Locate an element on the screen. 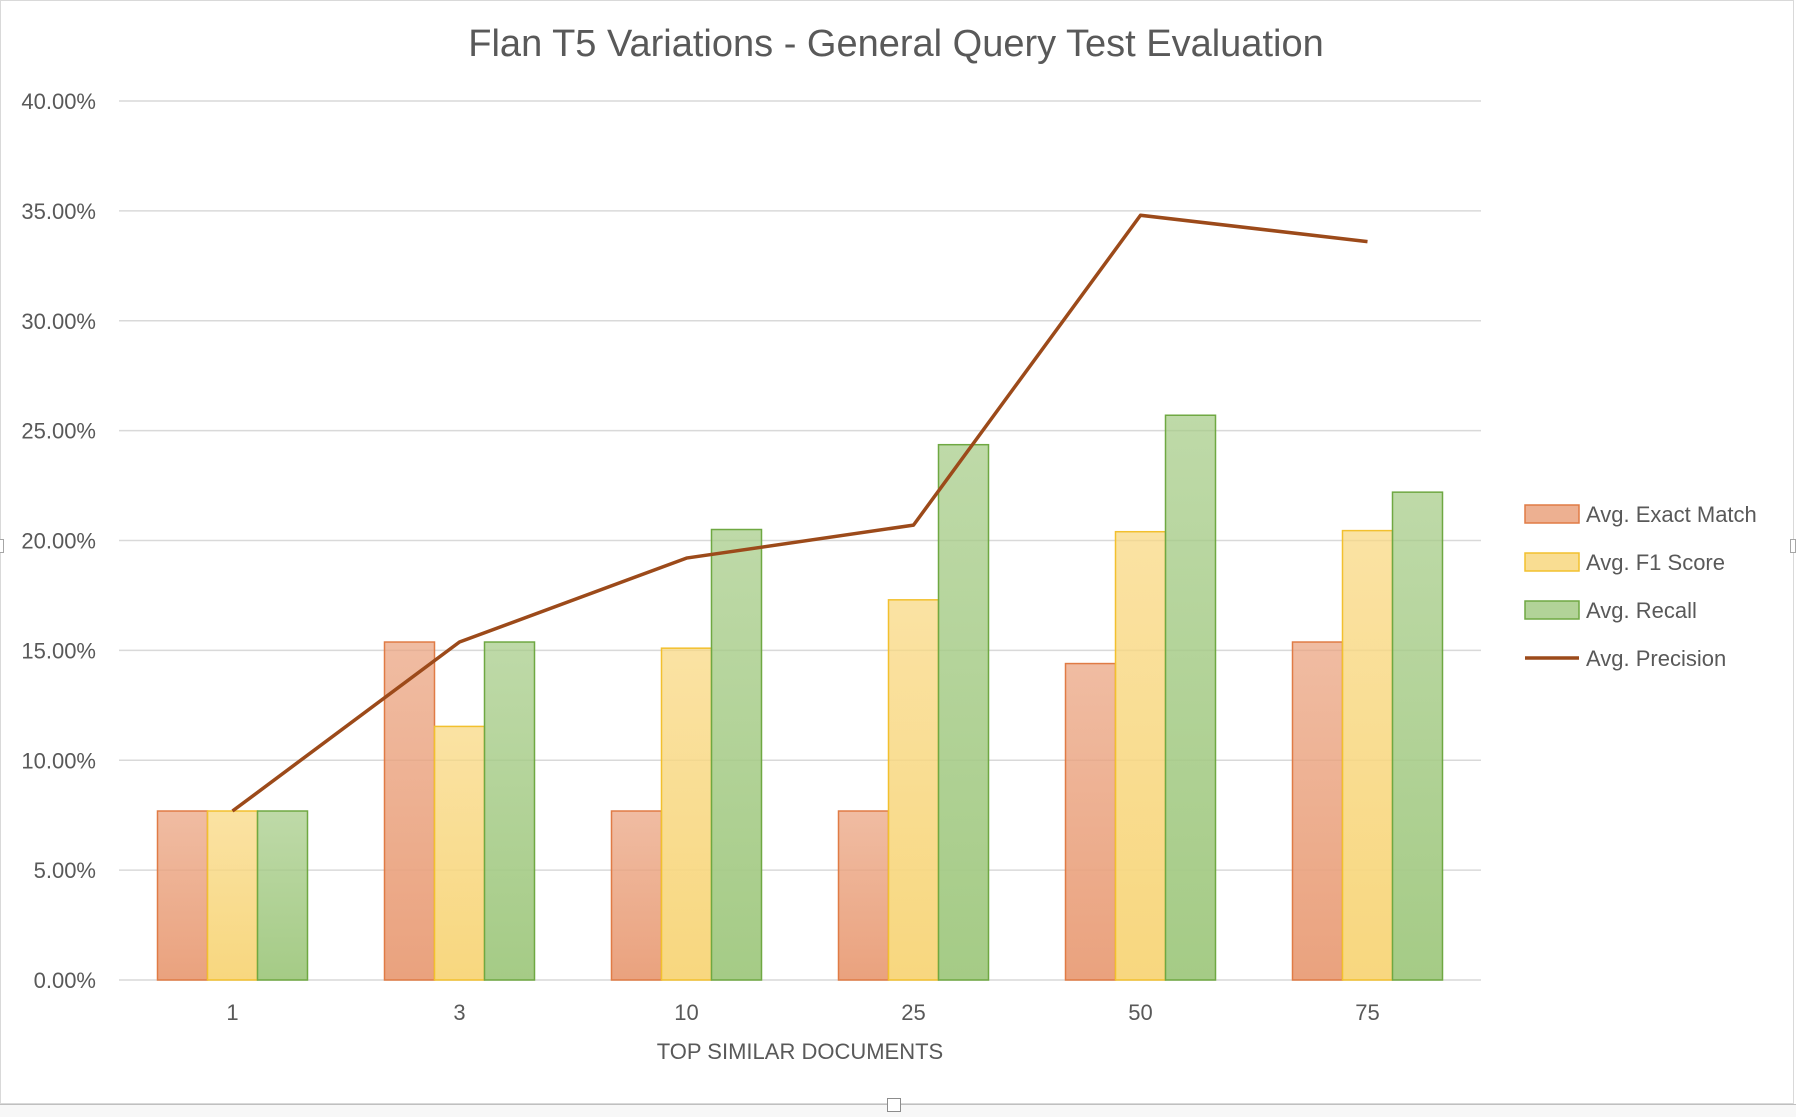 The width and height of the screenshot is (1796, 1117). y-tick-label: 25.00% is located at coordinates (58, 431).